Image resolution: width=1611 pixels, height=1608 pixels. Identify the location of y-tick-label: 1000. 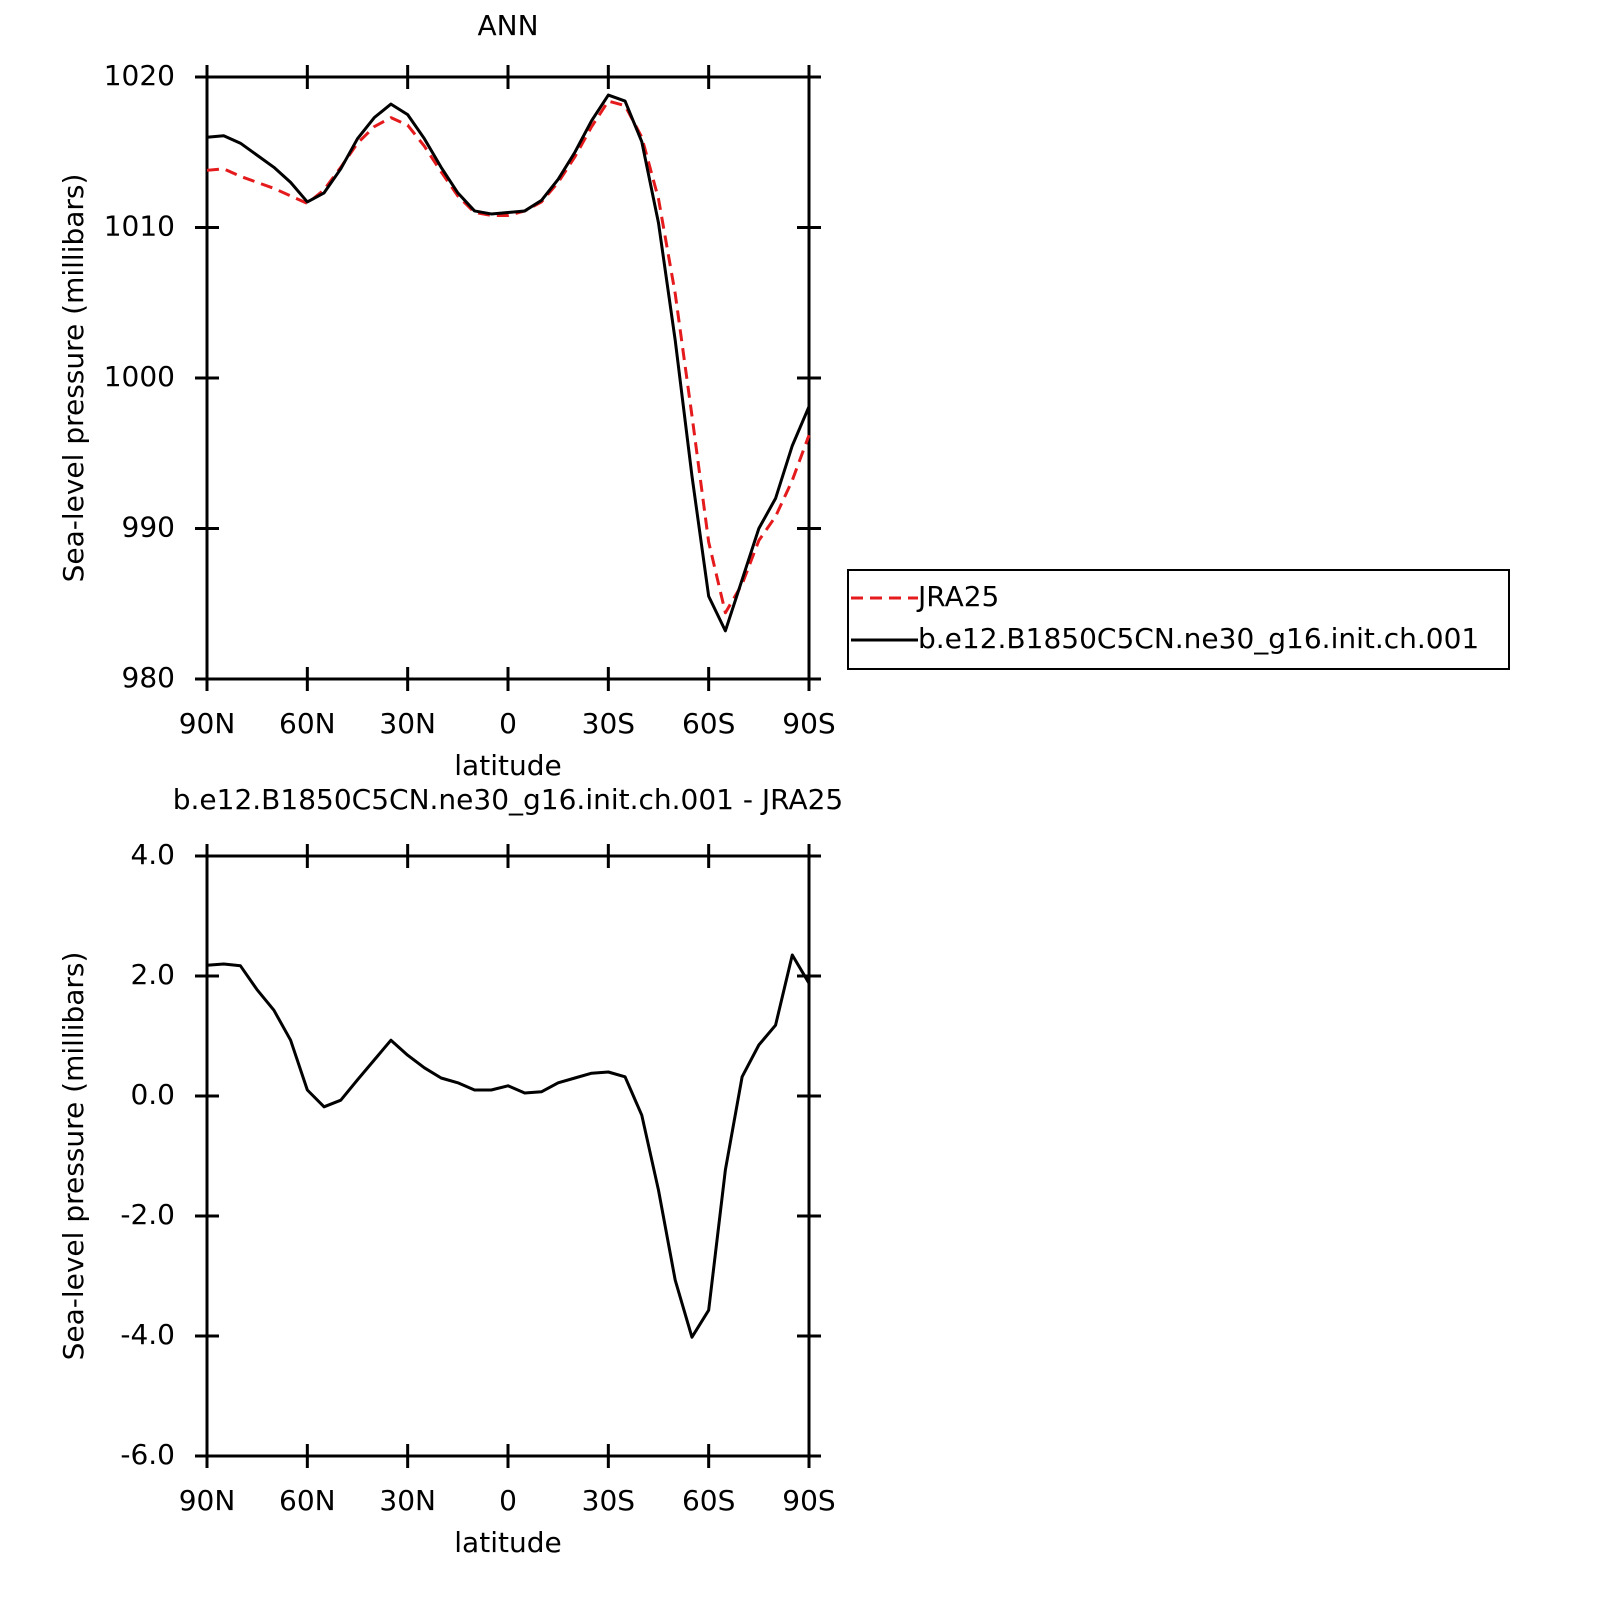
(139, 376).